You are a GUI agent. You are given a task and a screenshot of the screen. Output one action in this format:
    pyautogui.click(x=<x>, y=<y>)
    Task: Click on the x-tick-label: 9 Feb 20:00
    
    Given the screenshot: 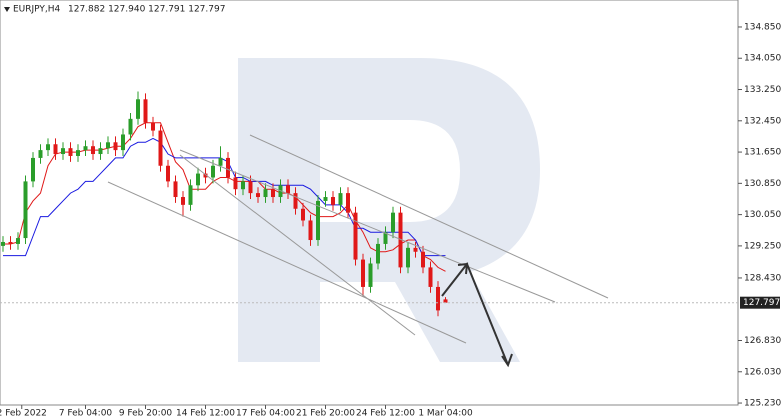 What is the action you would take?
    pyautogui.click(x=146, y=414)
    